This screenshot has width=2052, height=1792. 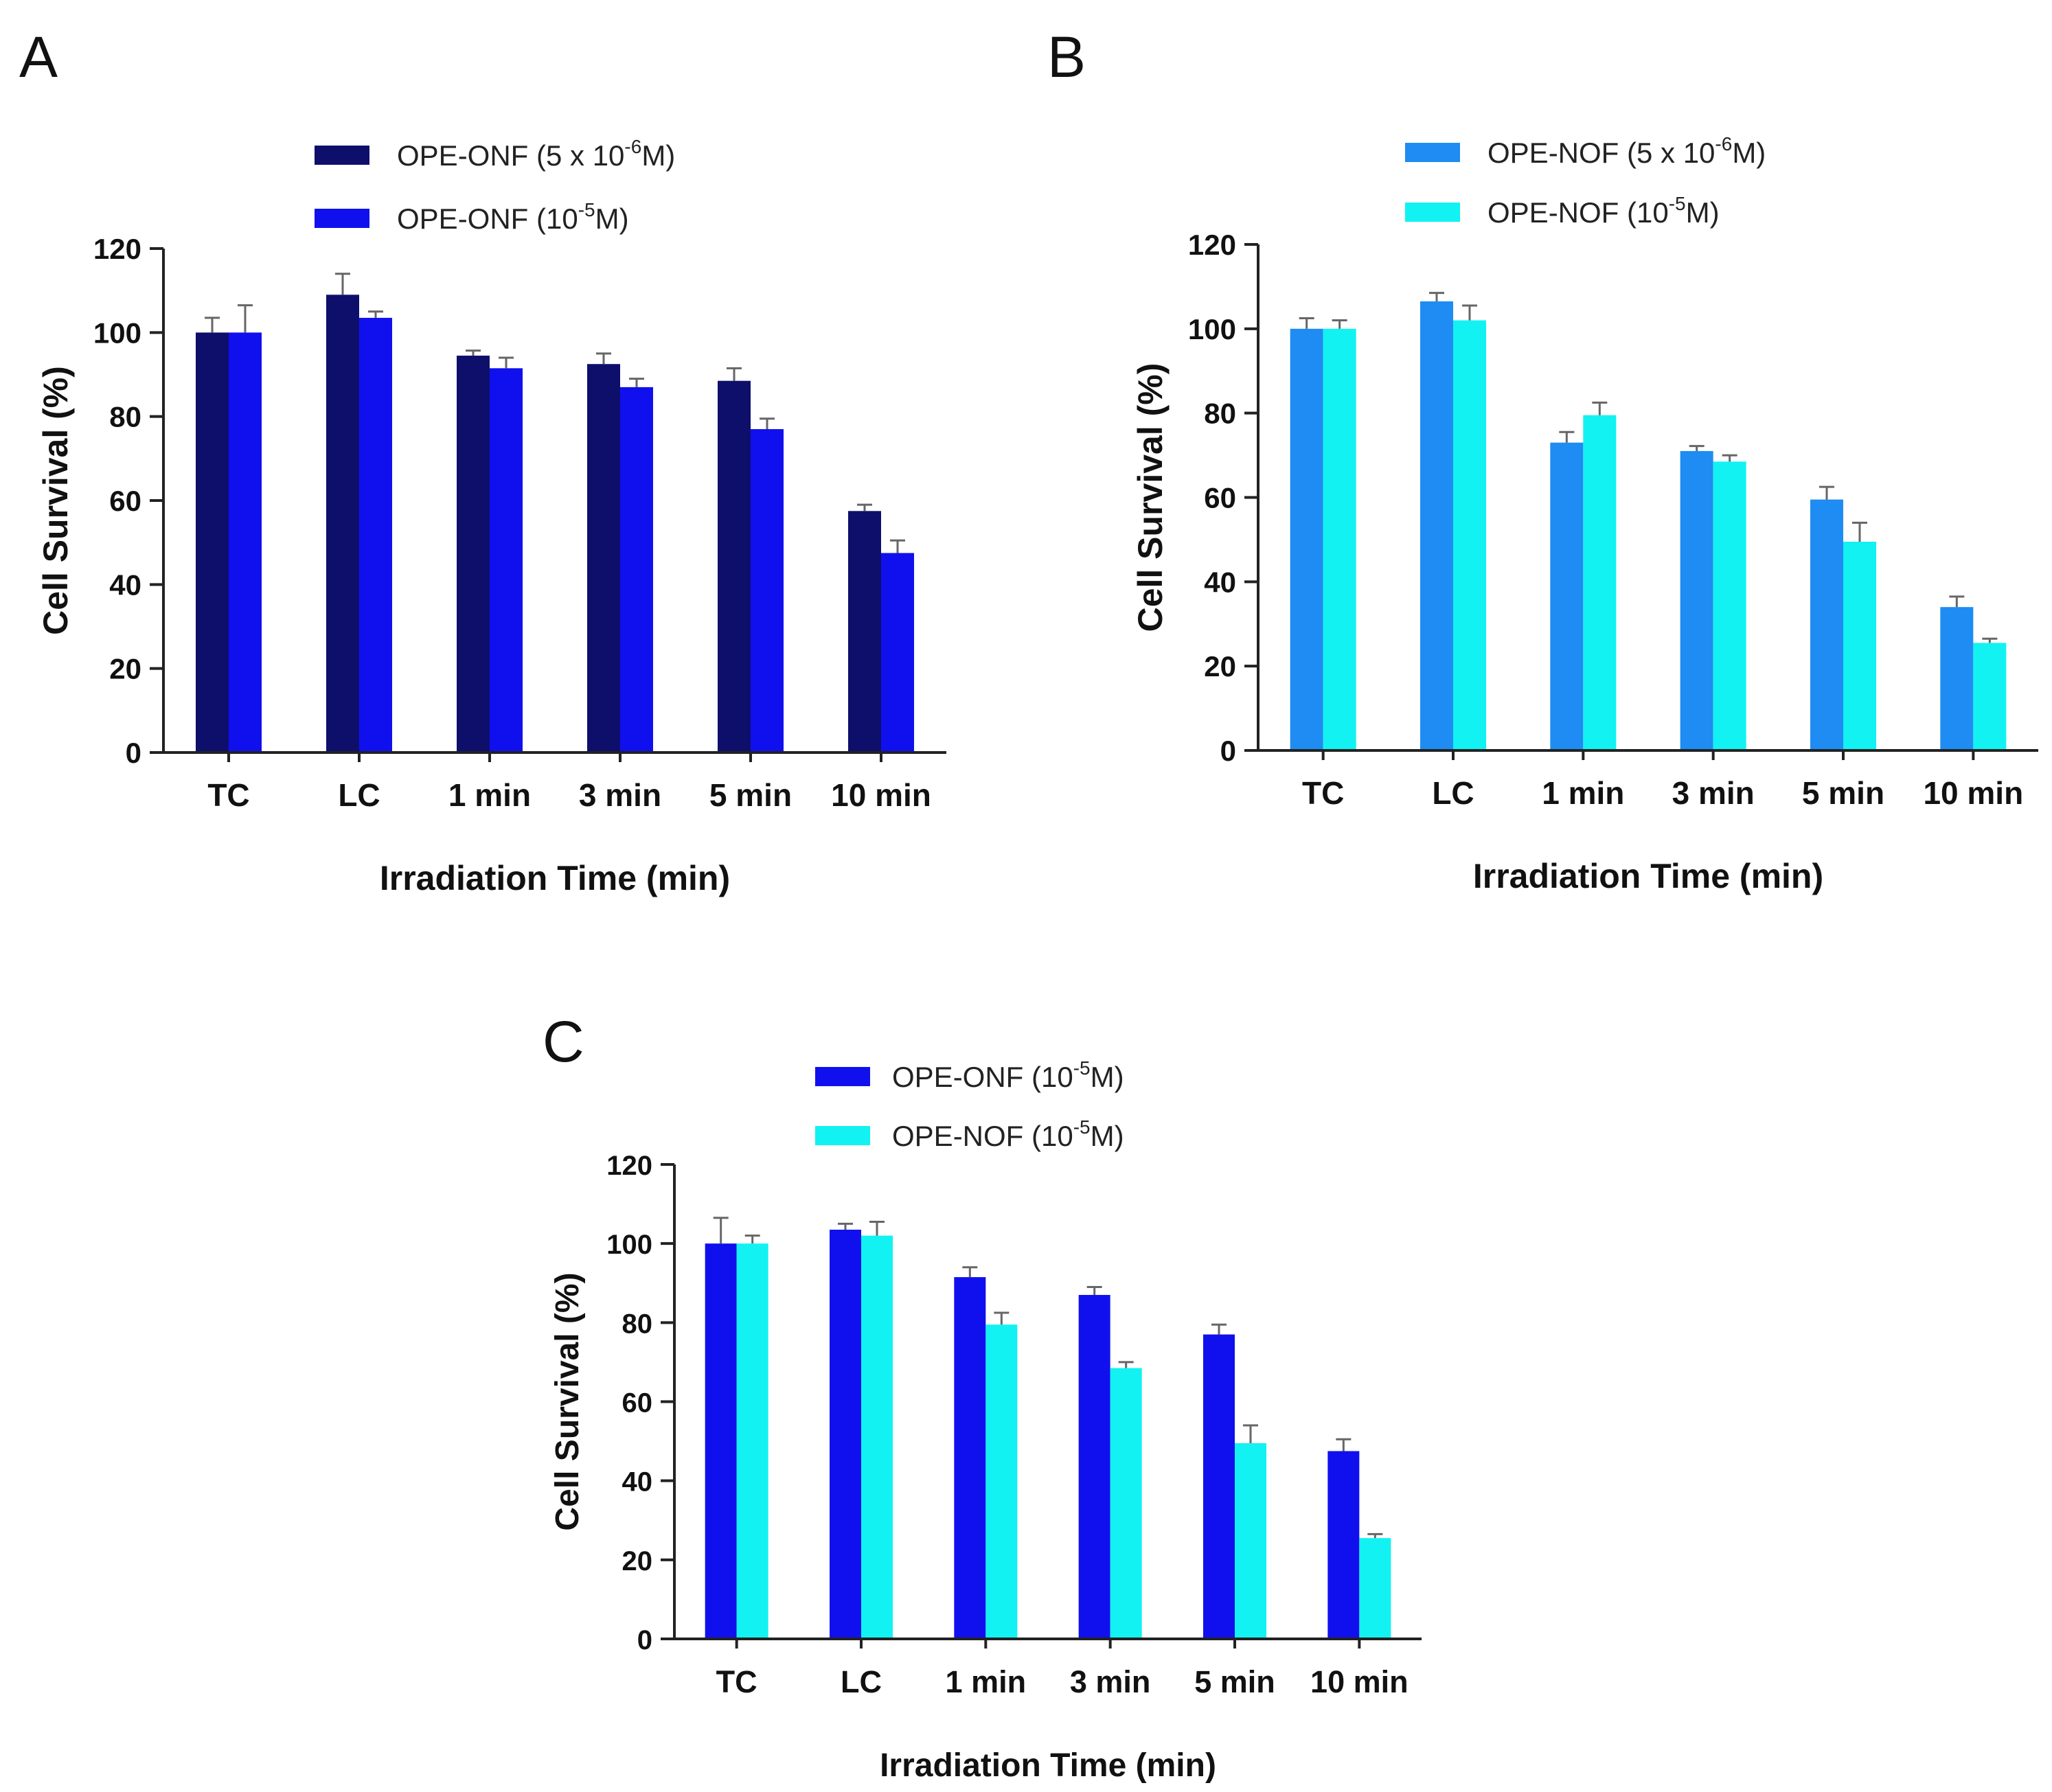 I want to click on legend-entry: OPE-ONF (5 x 10-6M), so click(x=536, y=154).